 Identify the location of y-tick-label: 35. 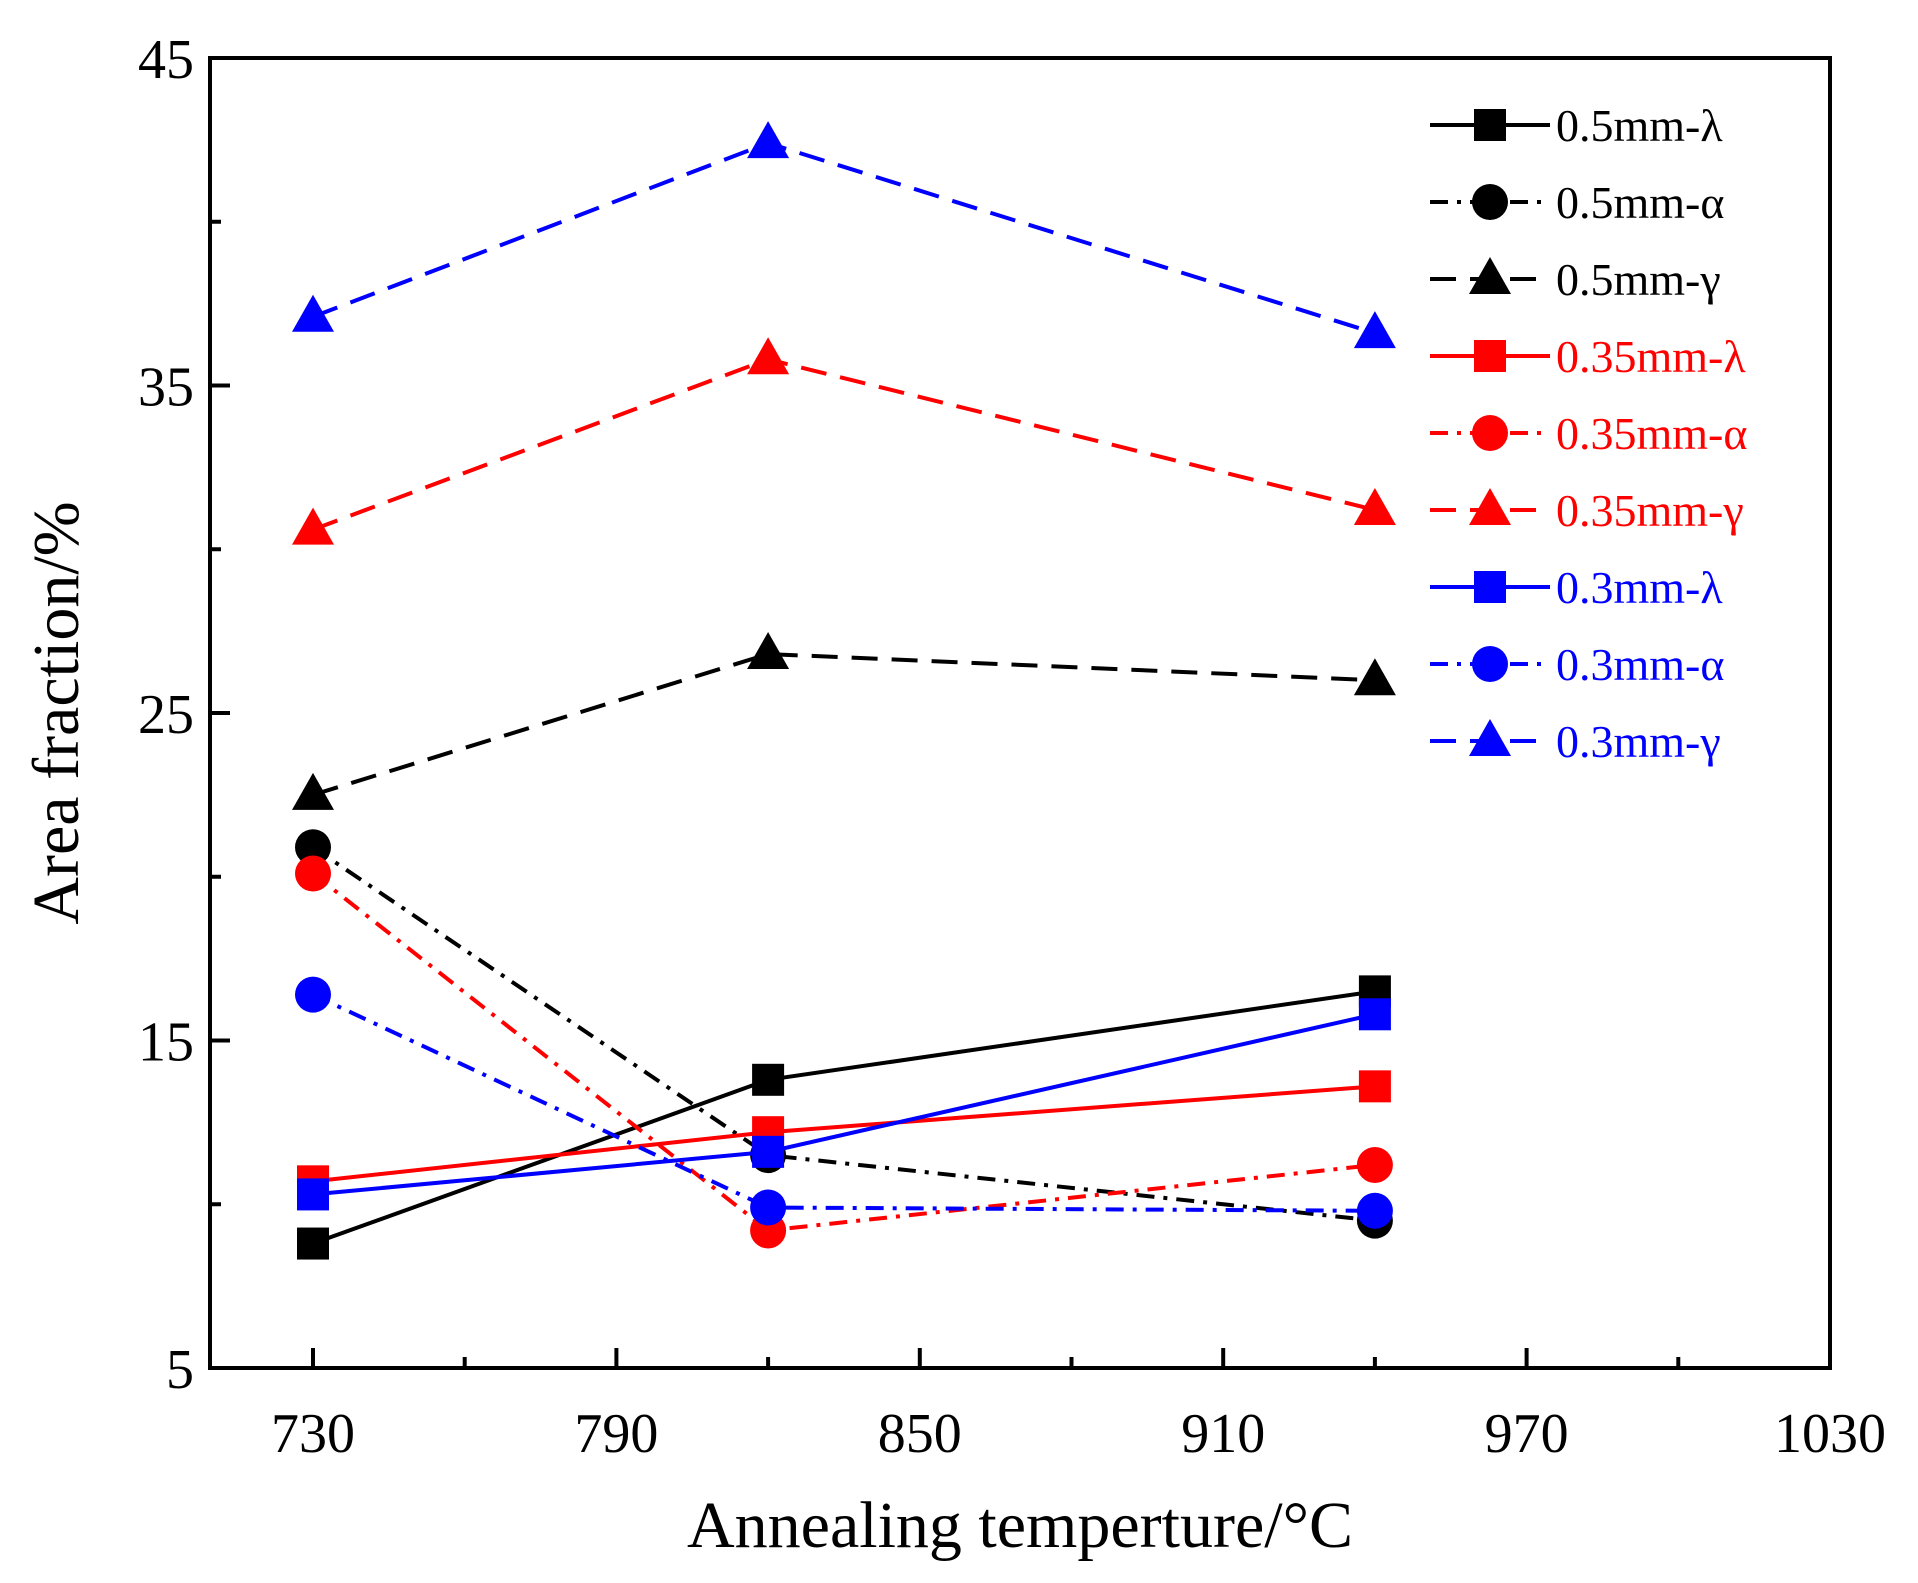
(166, 388).